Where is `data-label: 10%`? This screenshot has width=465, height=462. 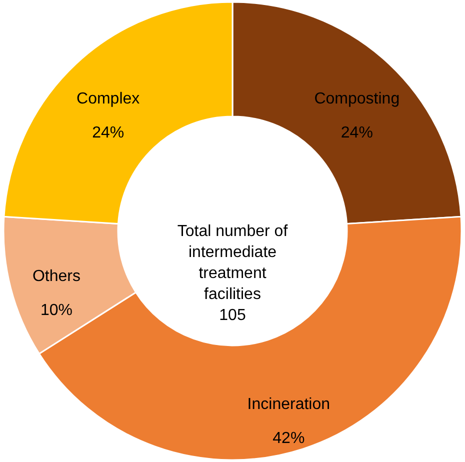 data-label: 10% is located at coordinates (56, 311).